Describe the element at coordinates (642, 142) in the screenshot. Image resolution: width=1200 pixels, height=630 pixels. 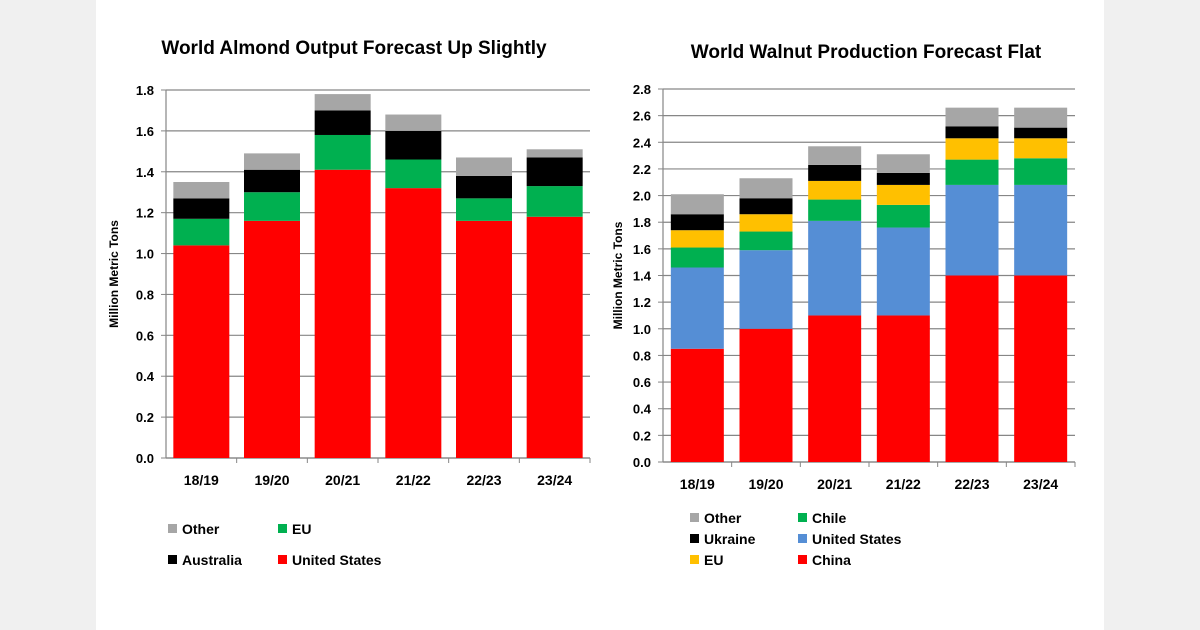
I see `y-tick-label: 2.4` at that location.